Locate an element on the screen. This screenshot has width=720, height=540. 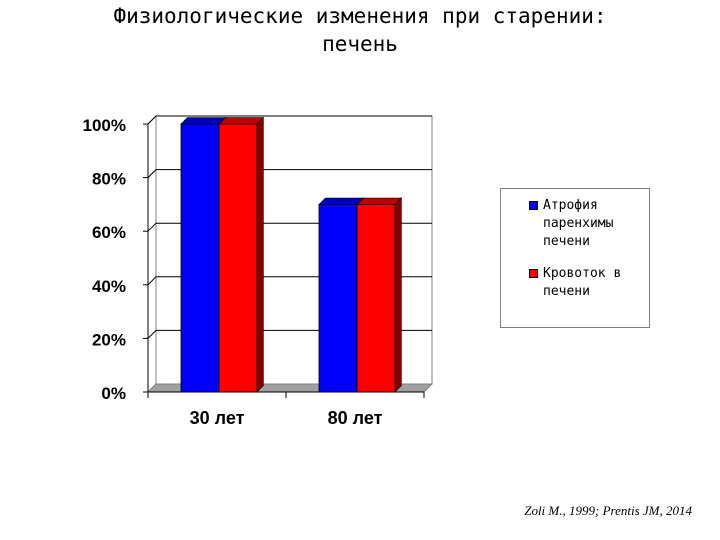
x-category-label: 80 лет is located at coordinates (355, 418).